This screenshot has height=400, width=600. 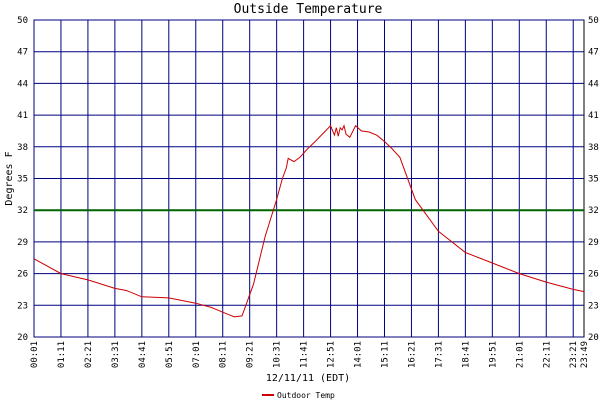 I want to click on x-tick-label: 11:41, so click(x=305, y=354).